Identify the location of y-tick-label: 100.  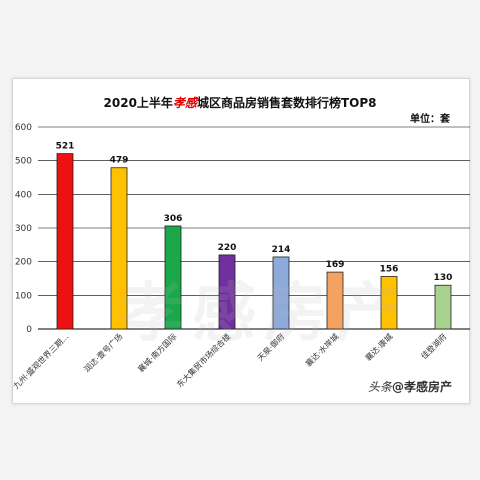
(23, 296).